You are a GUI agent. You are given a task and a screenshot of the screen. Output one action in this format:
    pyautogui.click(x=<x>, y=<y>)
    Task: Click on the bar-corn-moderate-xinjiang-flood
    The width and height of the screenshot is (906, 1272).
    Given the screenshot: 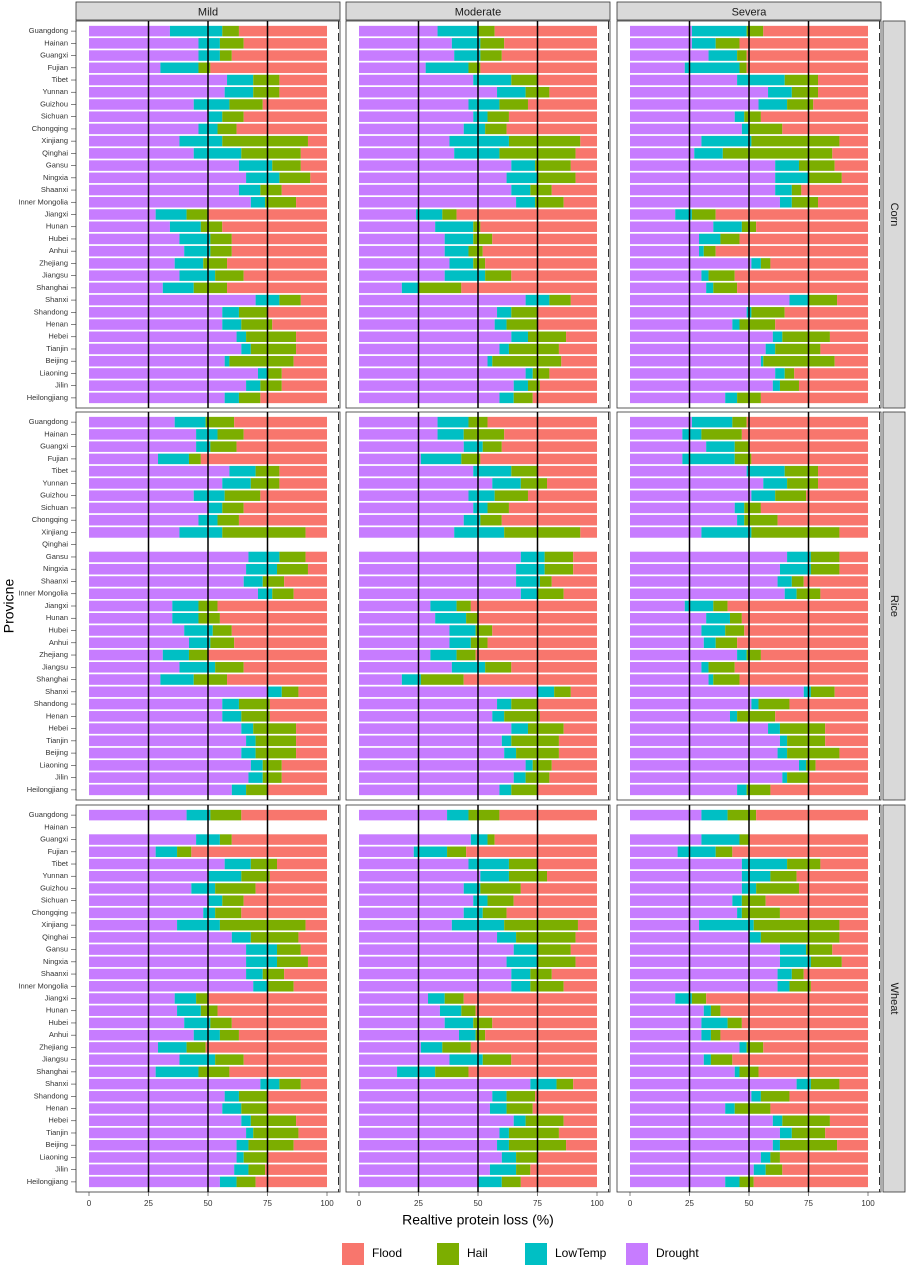 What is the action you would take?
    pyautogui.click(x=588, y=141)
    